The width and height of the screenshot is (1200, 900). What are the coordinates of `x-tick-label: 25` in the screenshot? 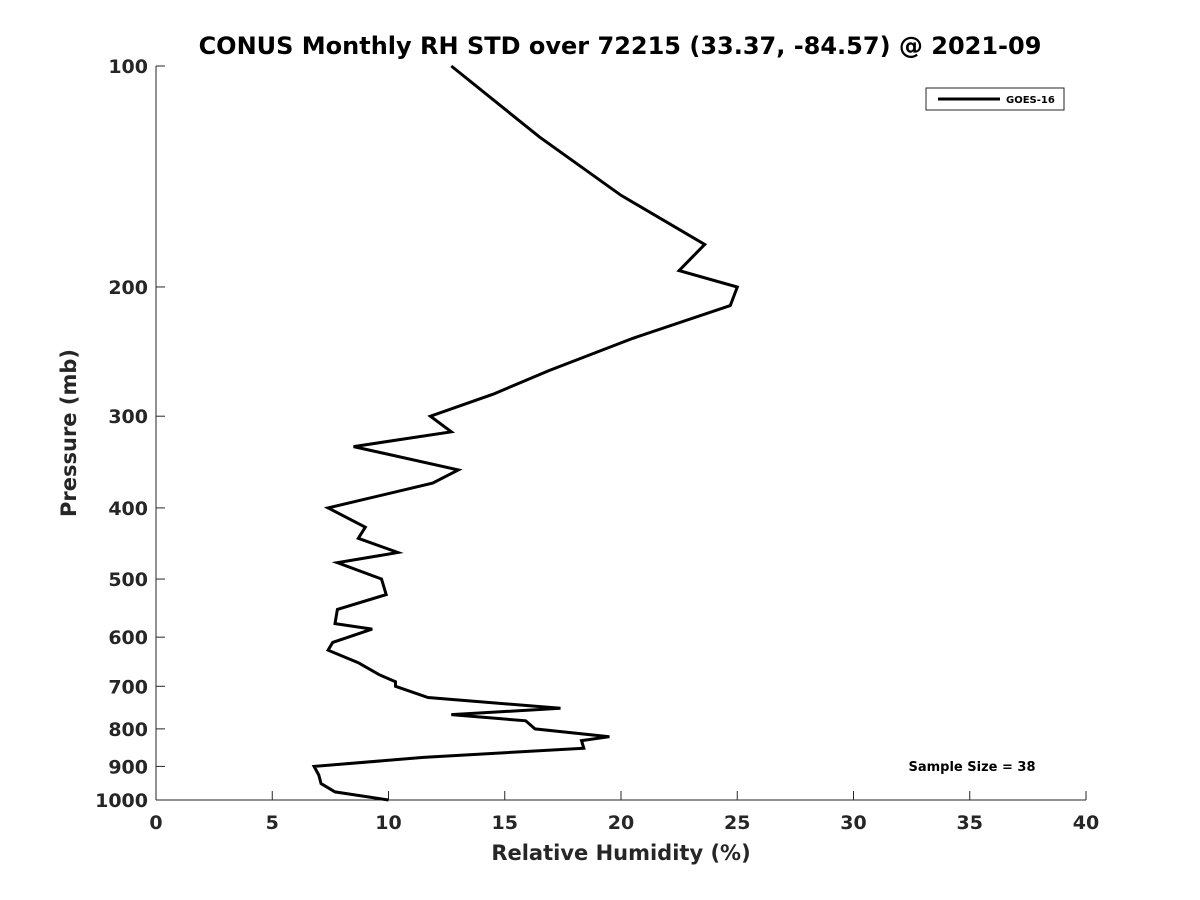 It's located at (737, 823).